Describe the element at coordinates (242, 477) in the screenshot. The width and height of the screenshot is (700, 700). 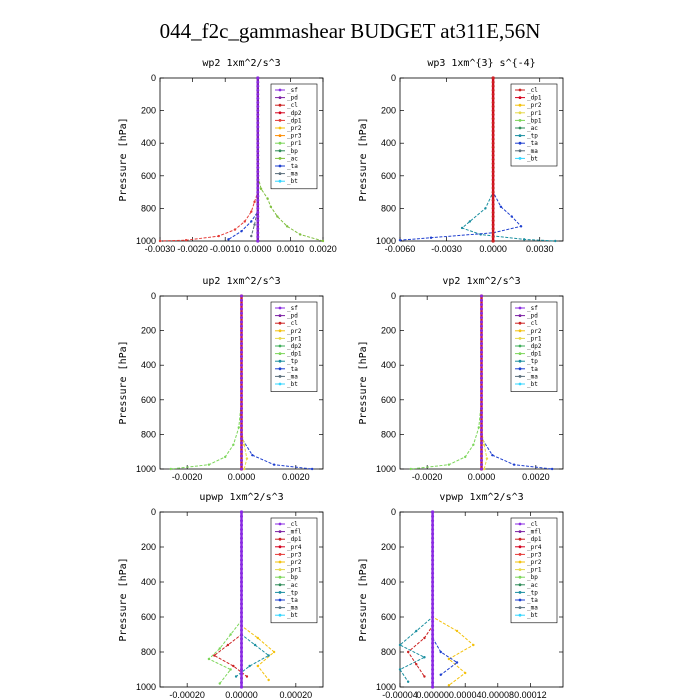
I see `x-tick-label: 0.0000` at that location.